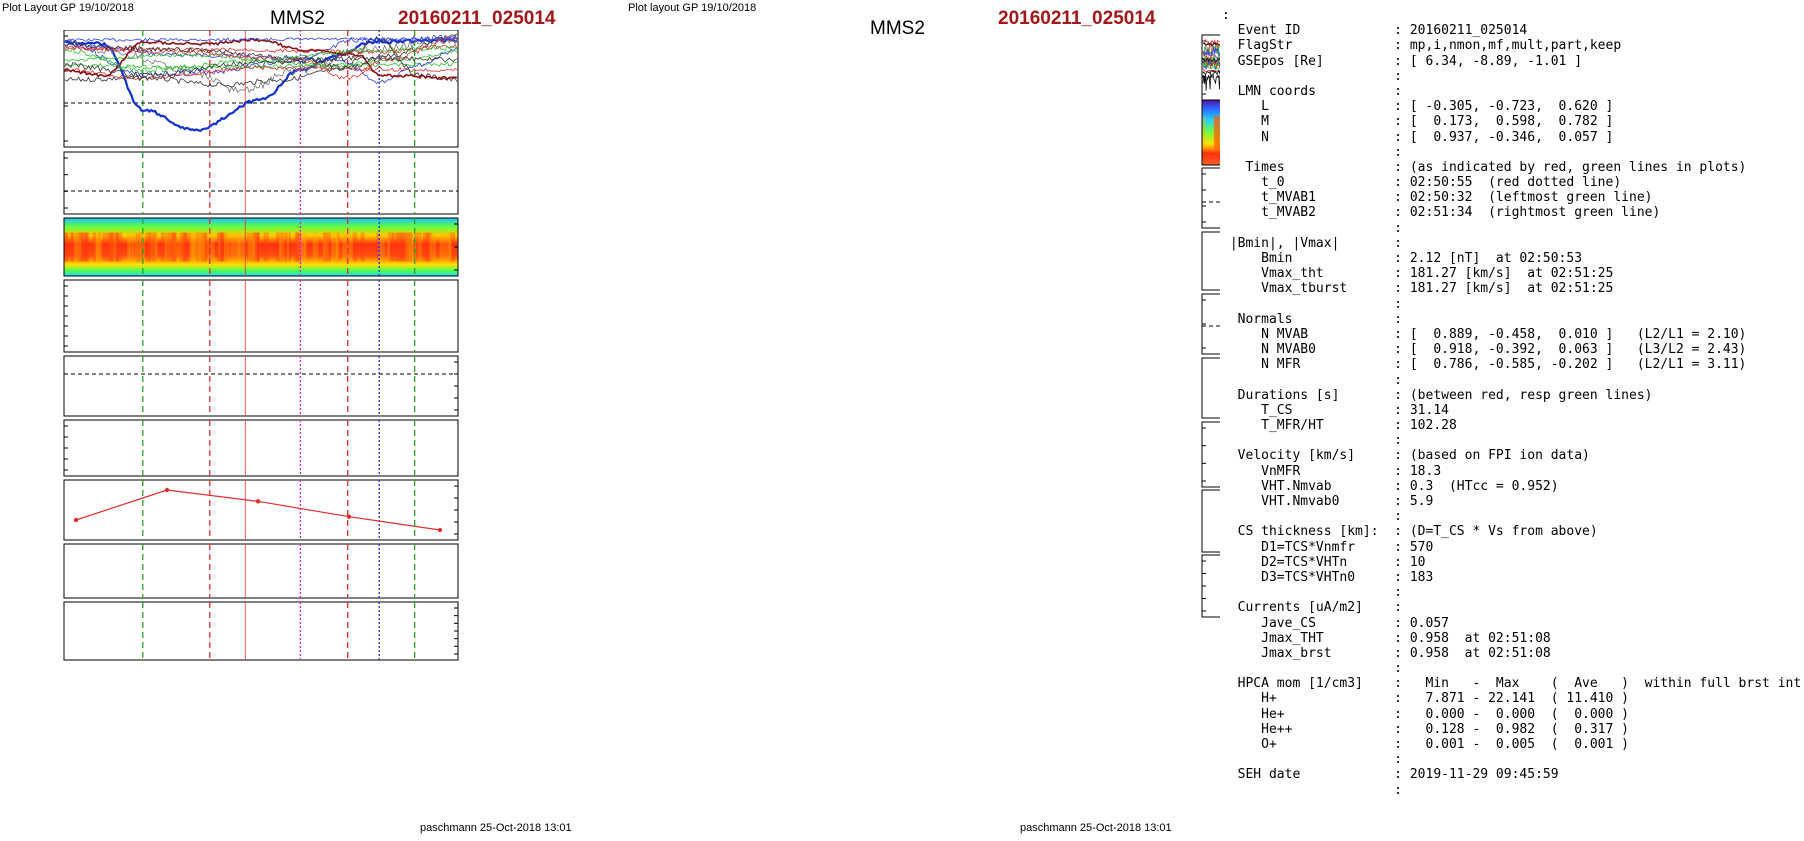 The image size is (1804, 841). I want to click on middle-event-title: 20160211_025014, so click(1077, 18).